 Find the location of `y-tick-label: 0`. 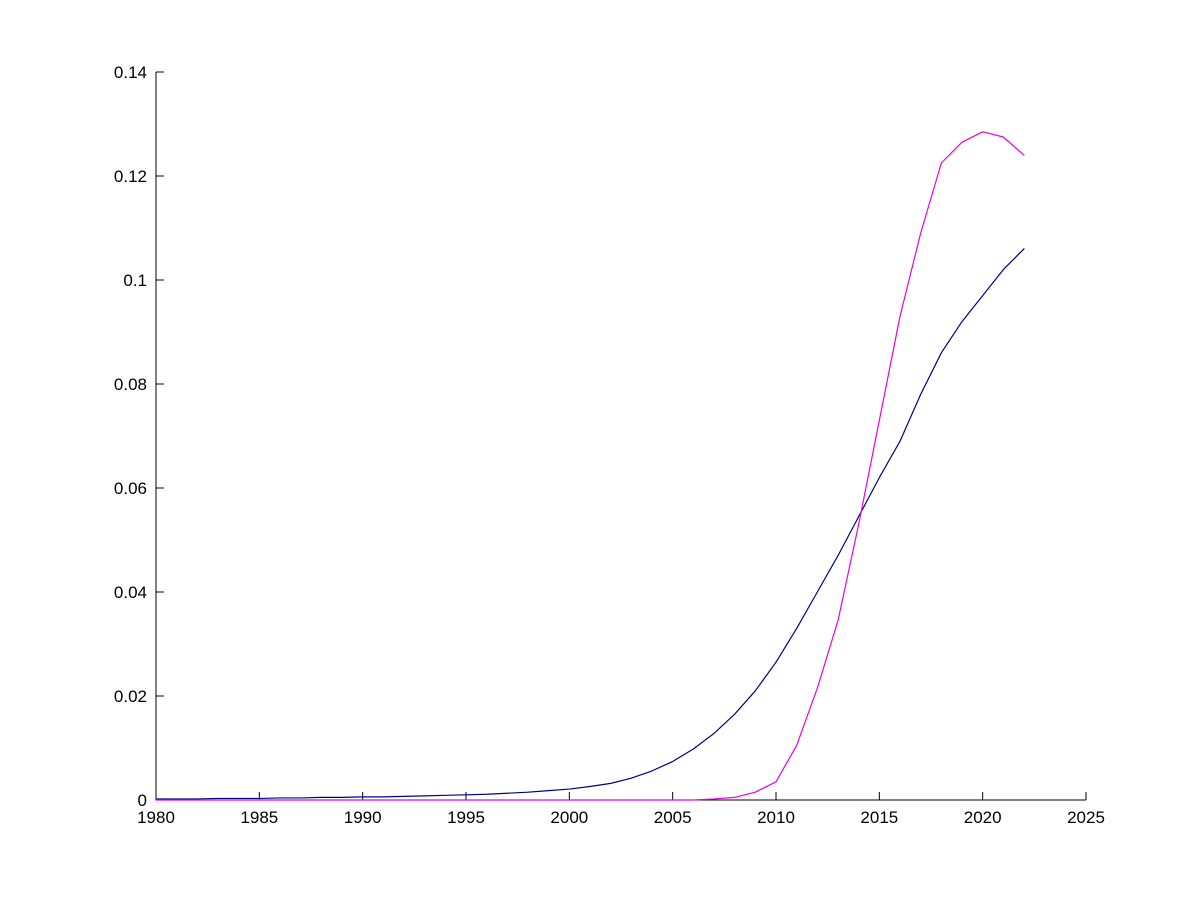

y-tick-label: 0 is located at coordinates (142, 800).